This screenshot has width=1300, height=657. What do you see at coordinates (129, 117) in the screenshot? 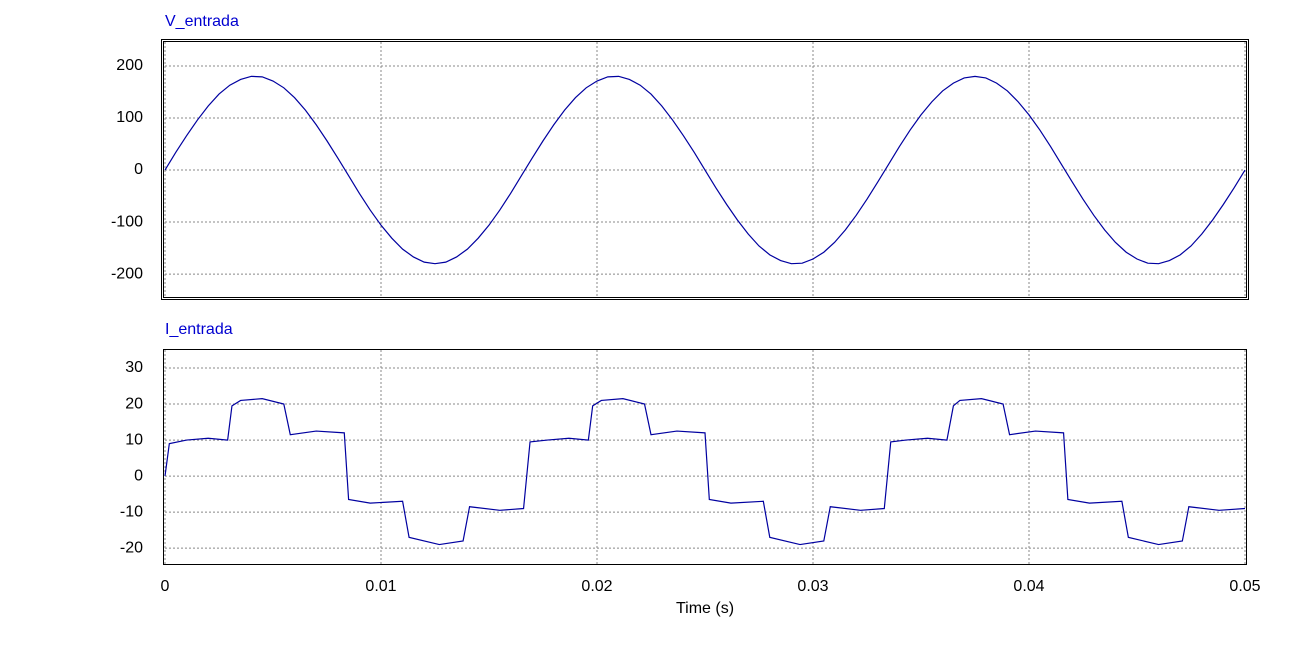
I see `y-tick-label: 100` at bounding box center [129, 117].